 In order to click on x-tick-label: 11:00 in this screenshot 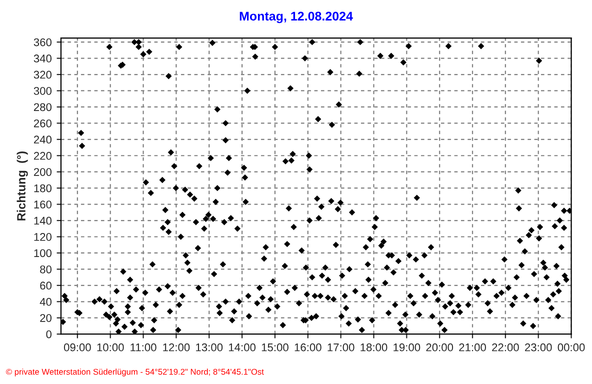, I will do `click(143, 347)`.